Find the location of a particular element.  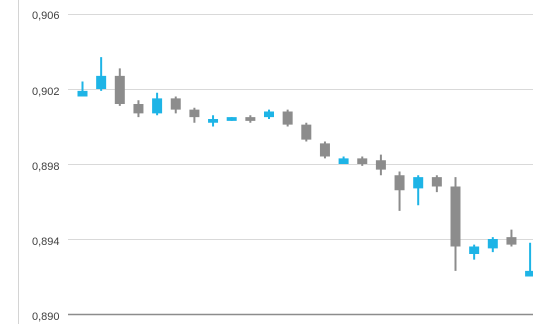

y-tick-label: 0,894 is located at coordinates (46, 242).